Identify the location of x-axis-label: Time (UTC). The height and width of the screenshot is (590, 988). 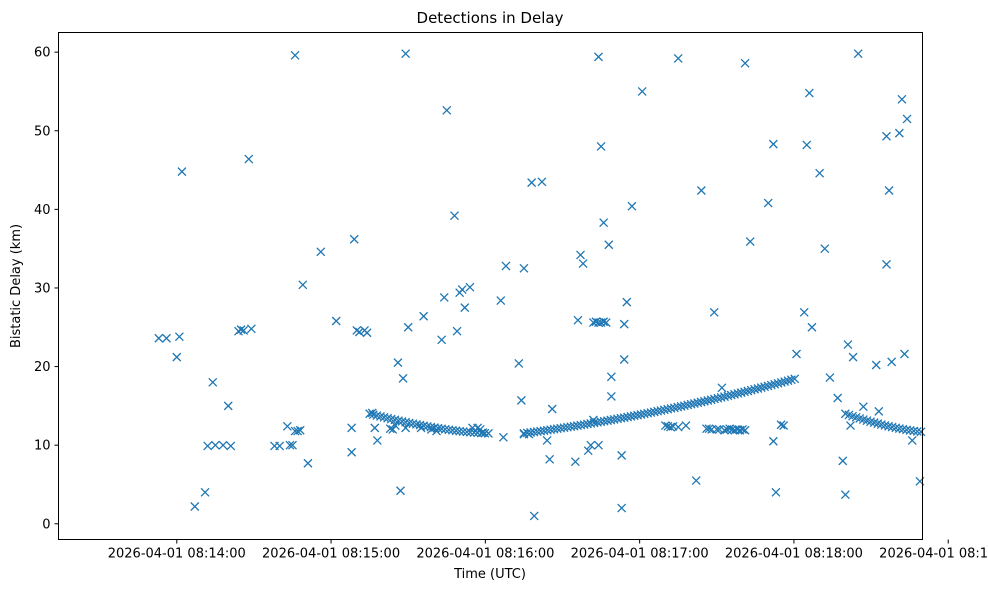
(489, 574).